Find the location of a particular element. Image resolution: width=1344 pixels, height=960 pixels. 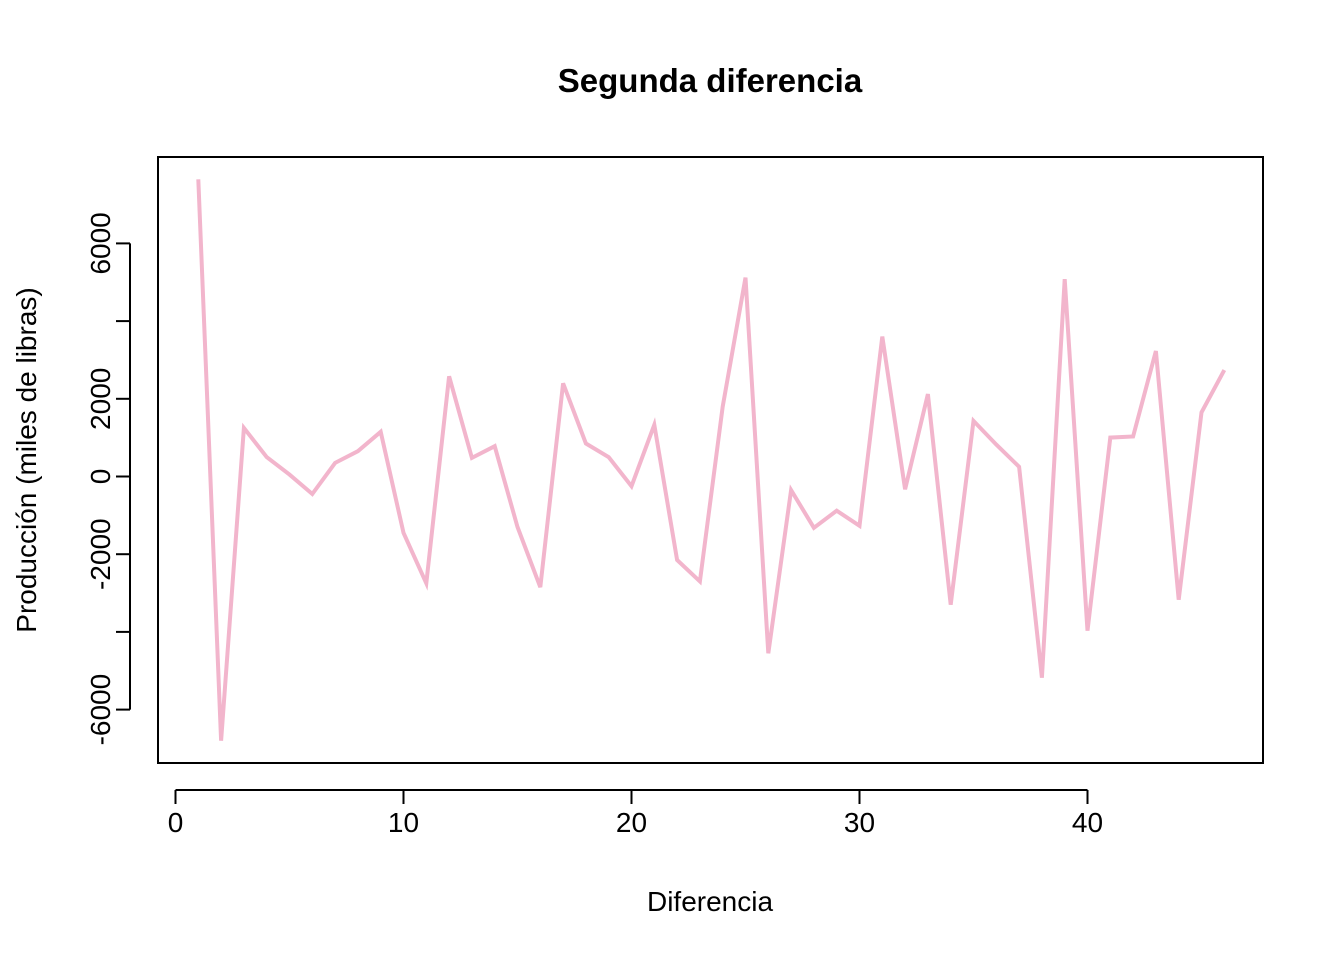

x-axis: 0 10 20 30 40 is located at coordinates (635, 813).